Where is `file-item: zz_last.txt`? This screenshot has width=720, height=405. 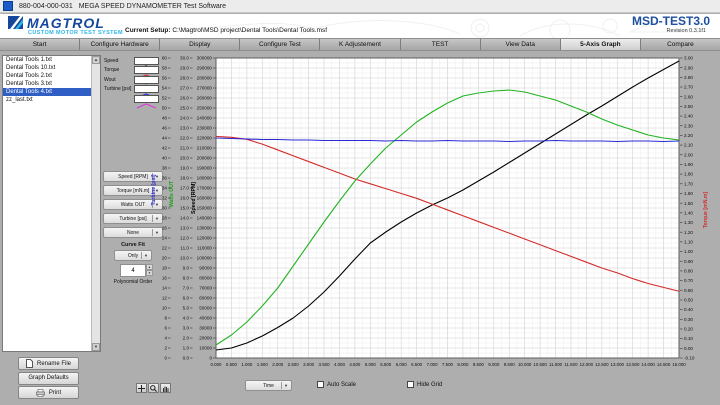
file-item: zz_last.txt is located at coordinates (19, 100).